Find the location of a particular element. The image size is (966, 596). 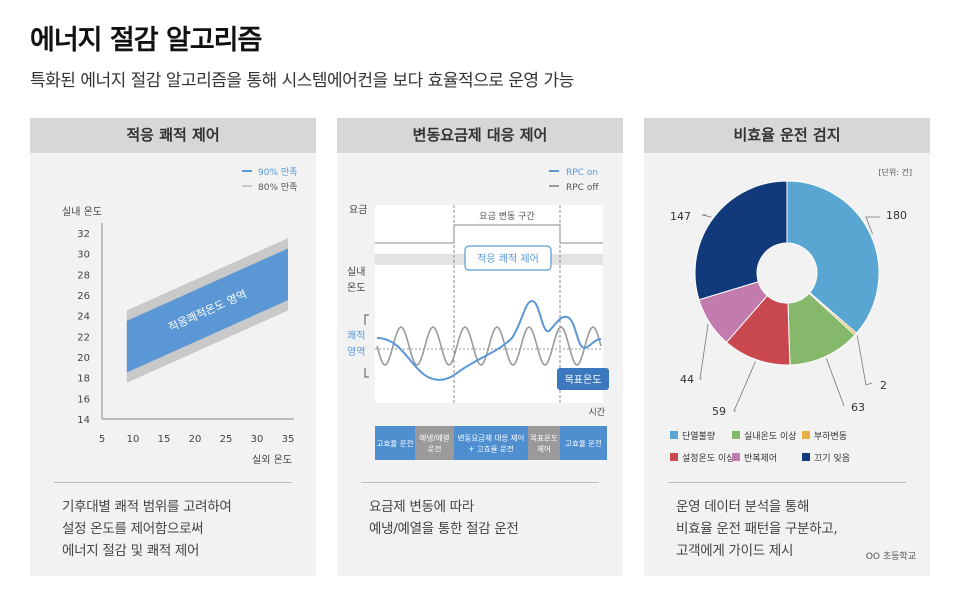

stage-label: 변동요금제 대응 제어 is located at coordinates (491, 438).